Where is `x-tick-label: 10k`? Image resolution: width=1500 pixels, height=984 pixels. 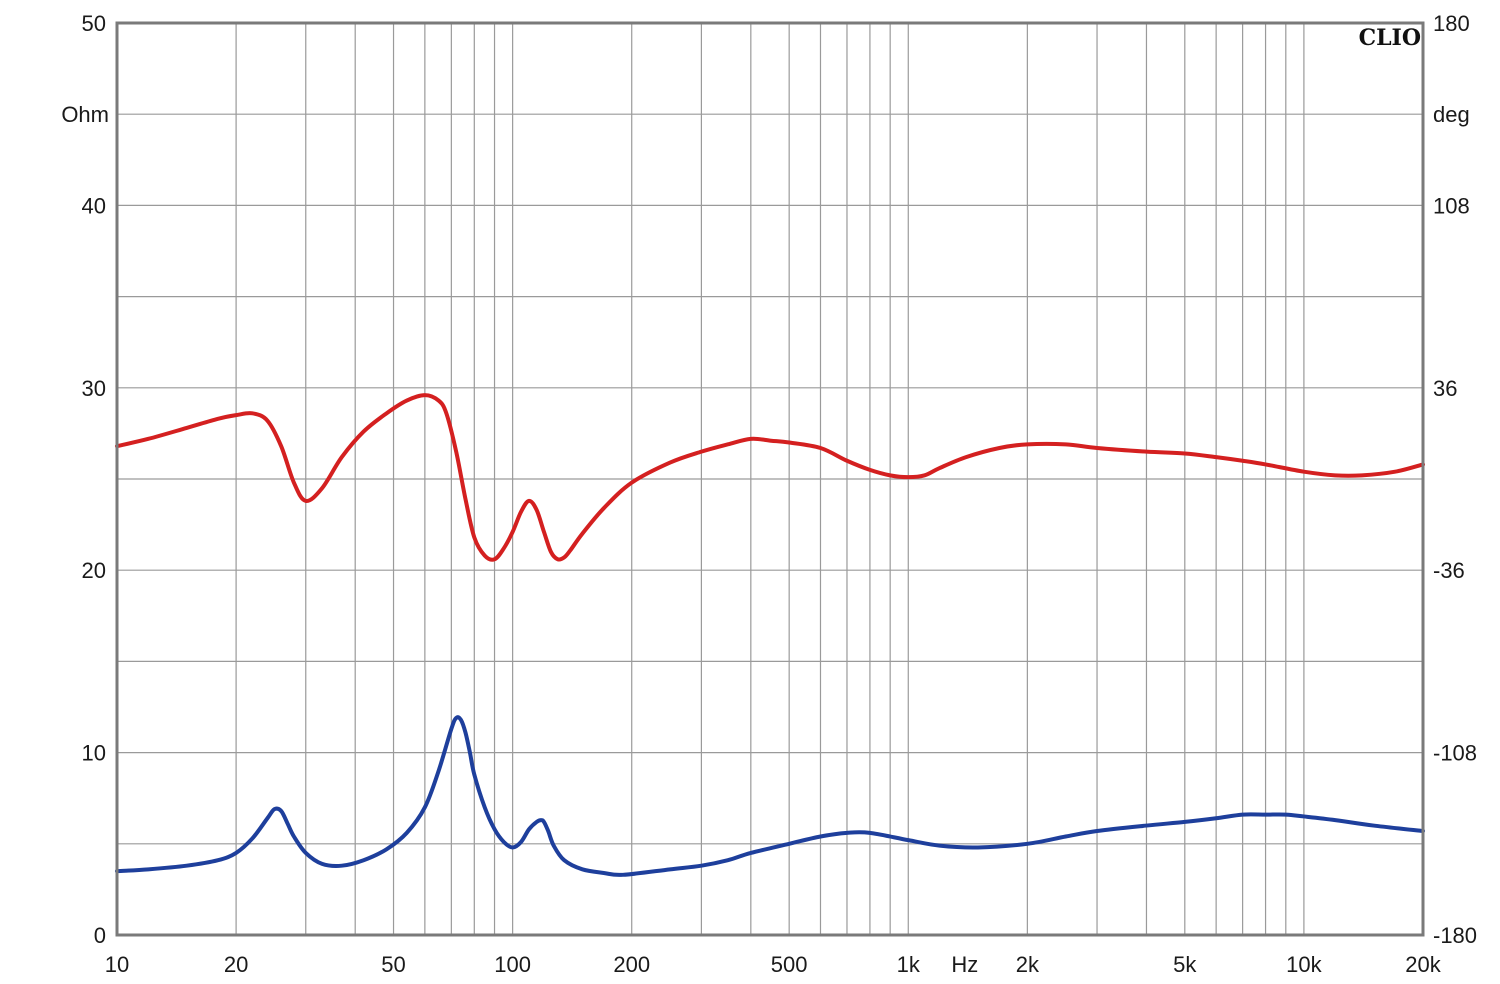 x-tick-label: 10k is located at coordinates (1304, 964).